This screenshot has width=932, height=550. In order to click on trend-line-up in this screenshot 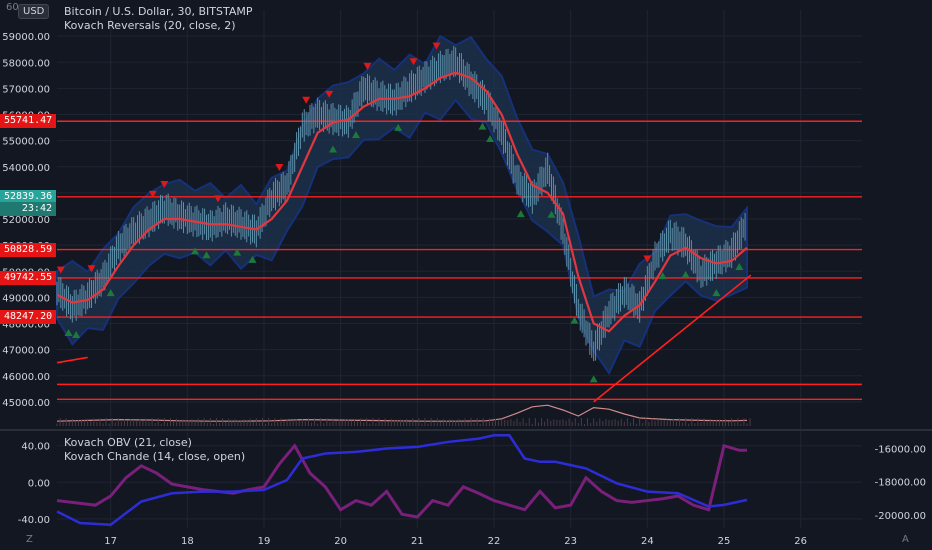, I will do `click(672, 338)`.